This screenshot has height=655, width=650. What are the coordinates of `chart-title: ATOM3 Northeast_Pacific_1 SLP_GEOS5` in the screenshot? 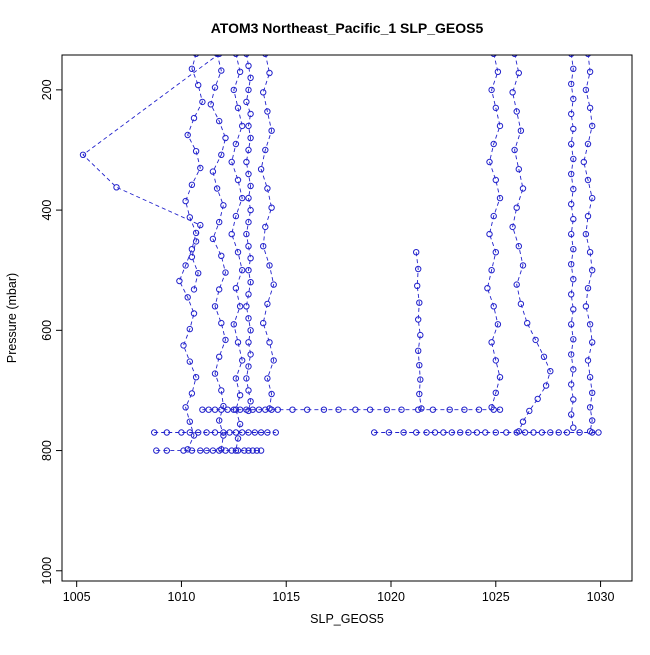 It's located at (347, 28).